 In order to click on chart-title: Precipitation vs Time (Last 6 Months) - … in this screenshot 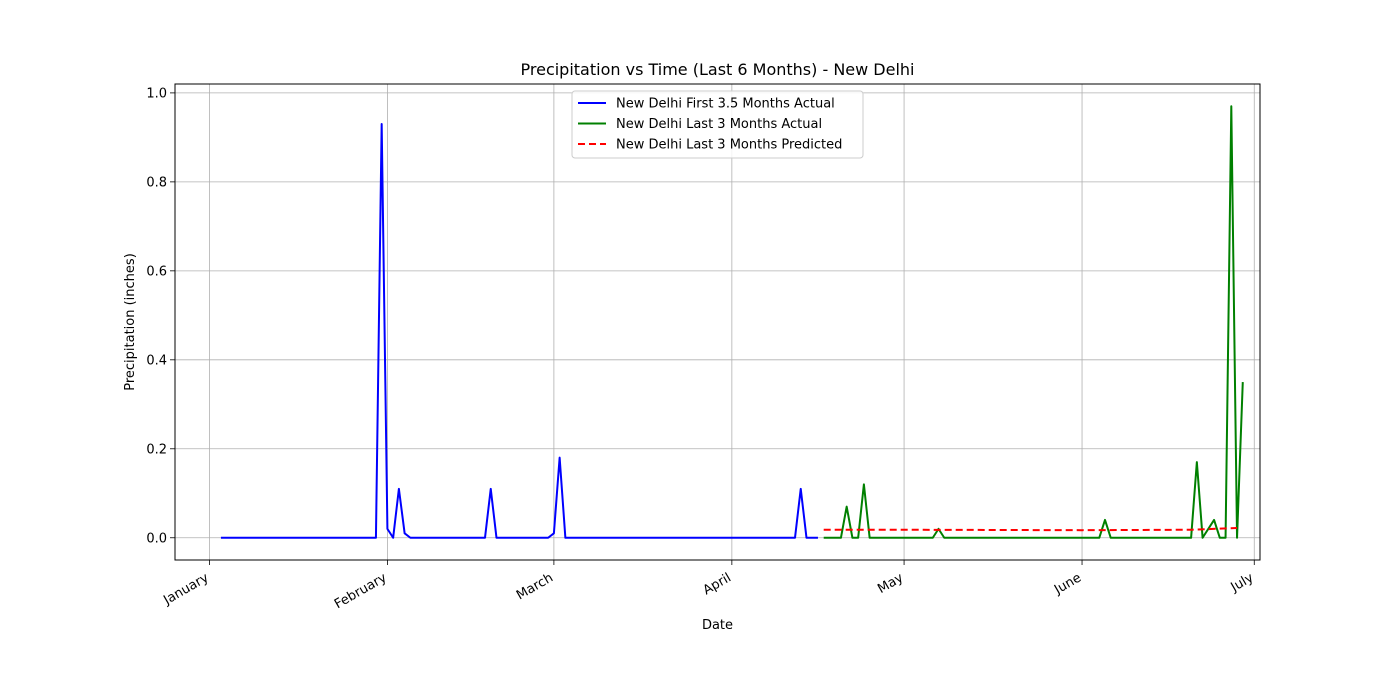, I will do `click(718, 69)`.